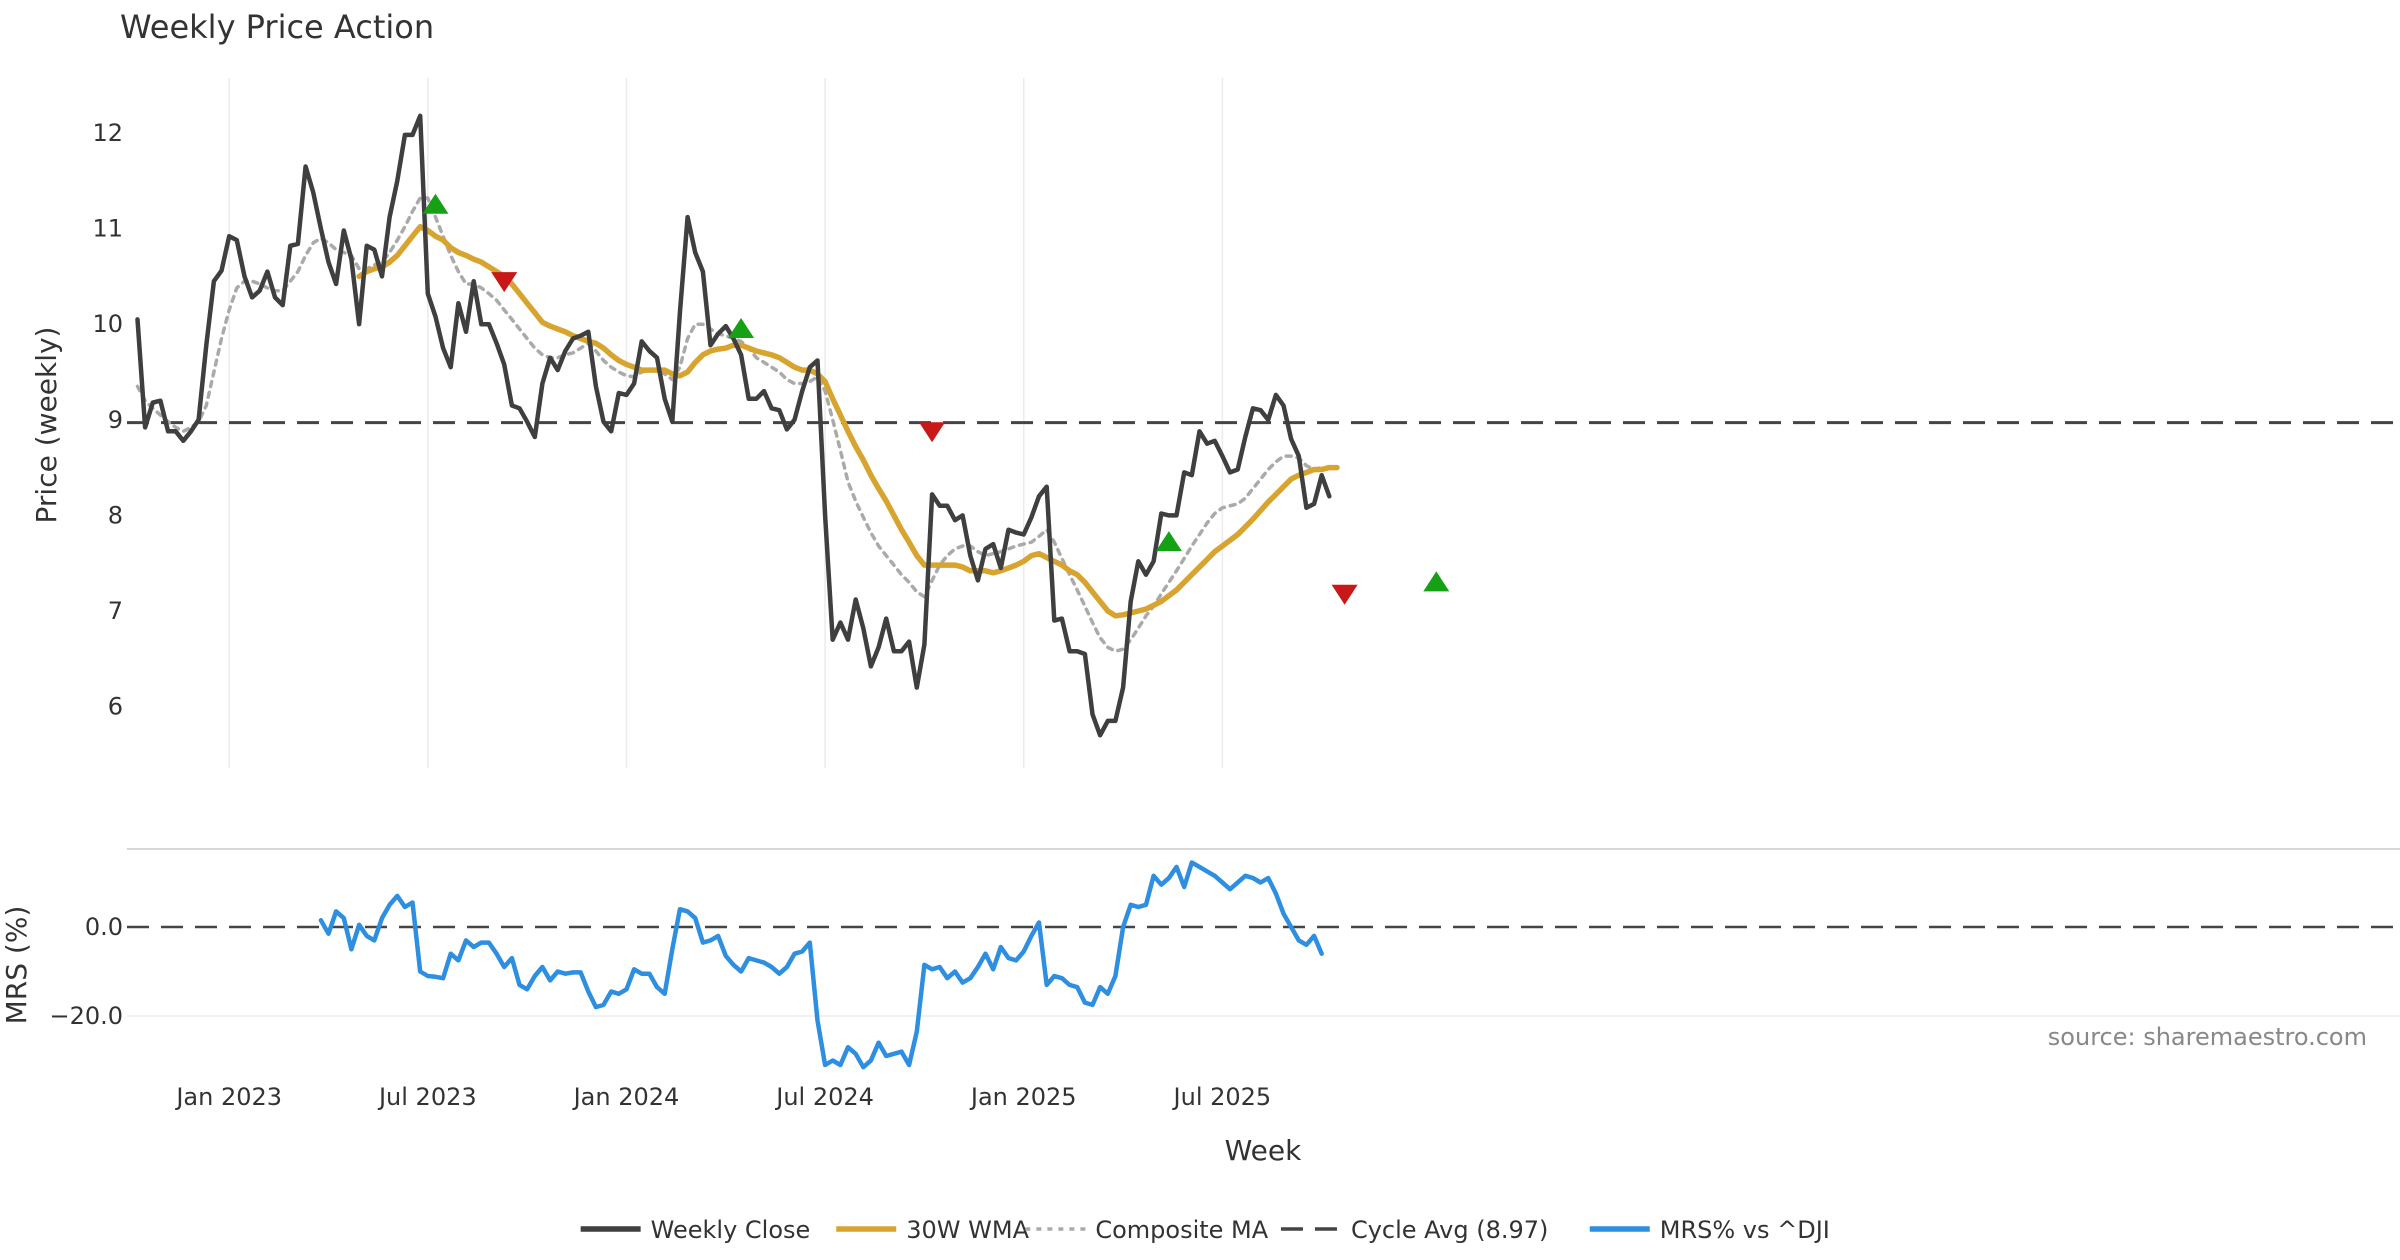  Describe the element at coordinates (1449, 1230) in the screenshot. I see `legend-label-3: Cycle Avg (8.97)` at that location.